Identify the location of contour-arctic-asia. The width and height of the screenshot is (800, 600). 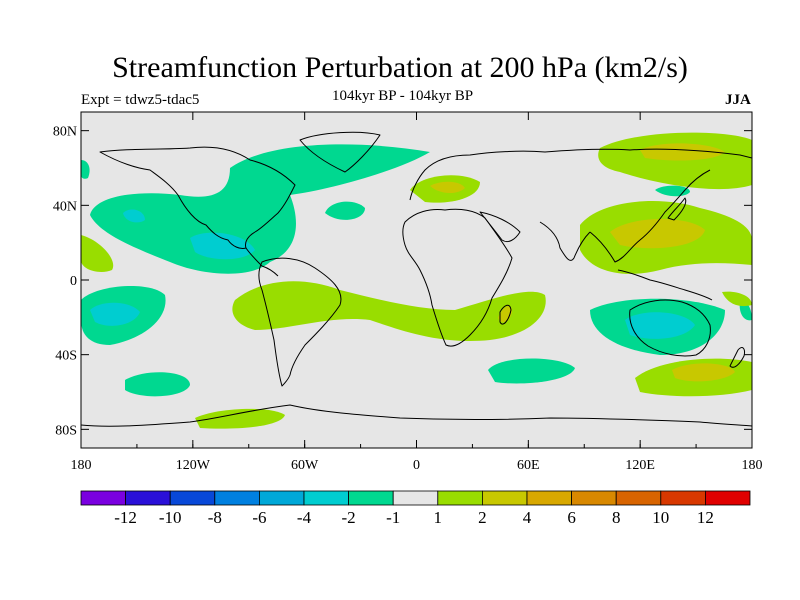
(675, 161).